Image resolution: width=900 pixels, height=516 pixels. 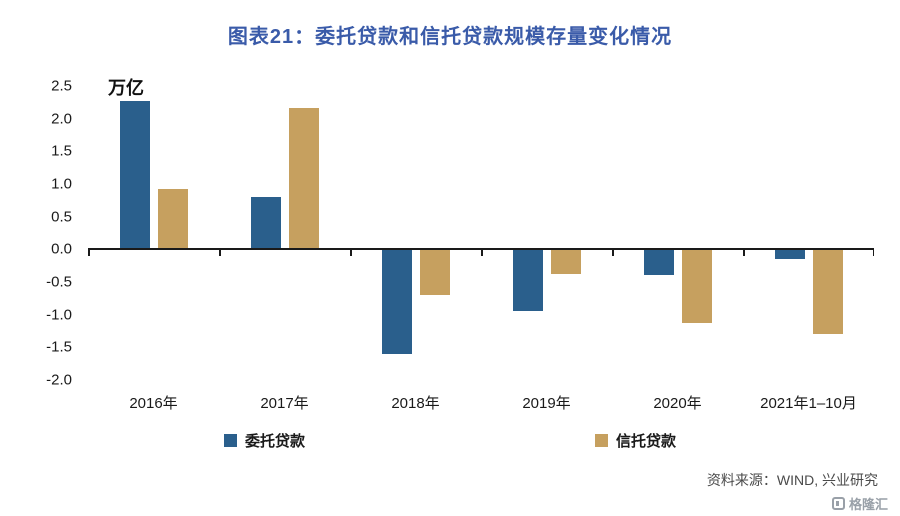 What do you see at coordinates (61, 249) in the screenshot?
I see `y-axis-tick-label: 0.0` at bounding box center [61, 249].